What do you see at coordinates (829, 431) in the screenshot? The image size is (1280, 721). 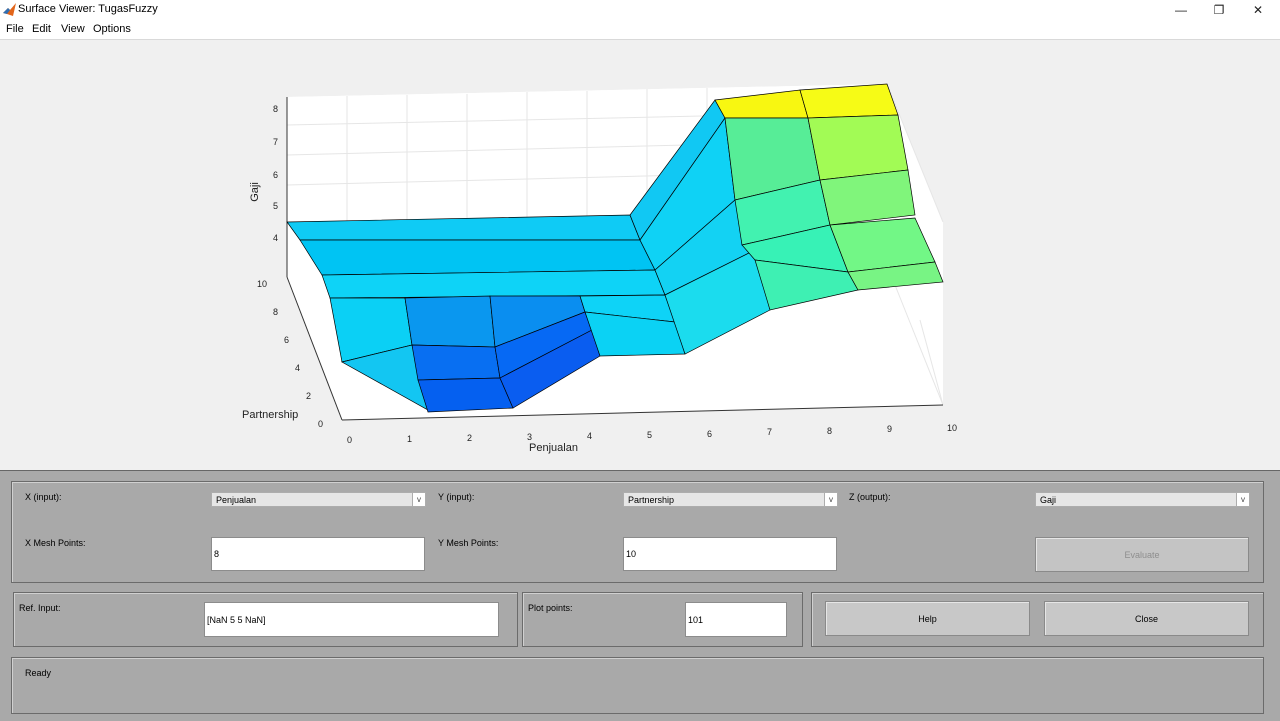 I see `x-tick: 8` at bounding box center [829, 431].